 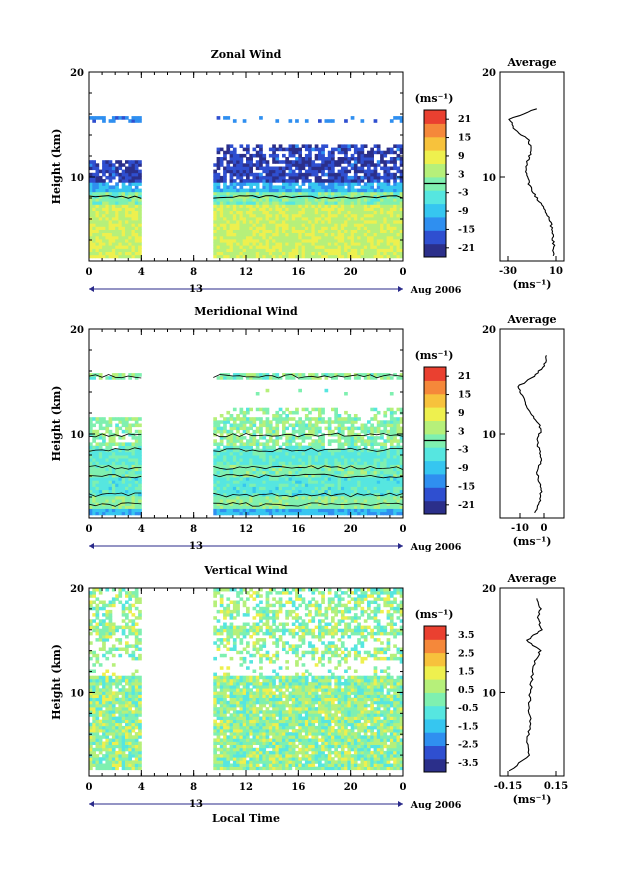 What do you see at coordinates (532, 541) in the screenshot?
I see `average-x-label: (ms⁻¹)` at bounding box center [532, 541].